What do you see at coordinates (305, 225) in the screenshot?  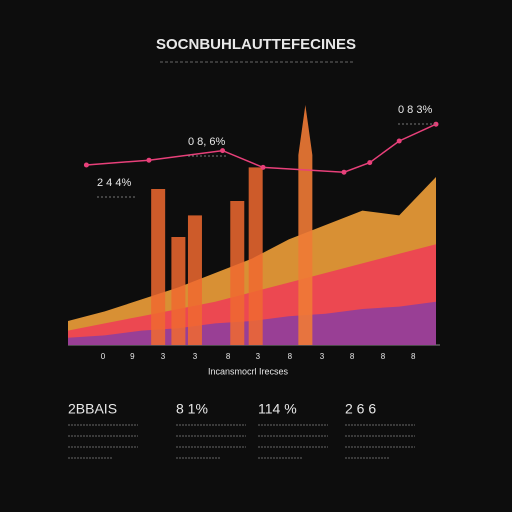 I see `spike-bar` at bounding box center [305, 225].